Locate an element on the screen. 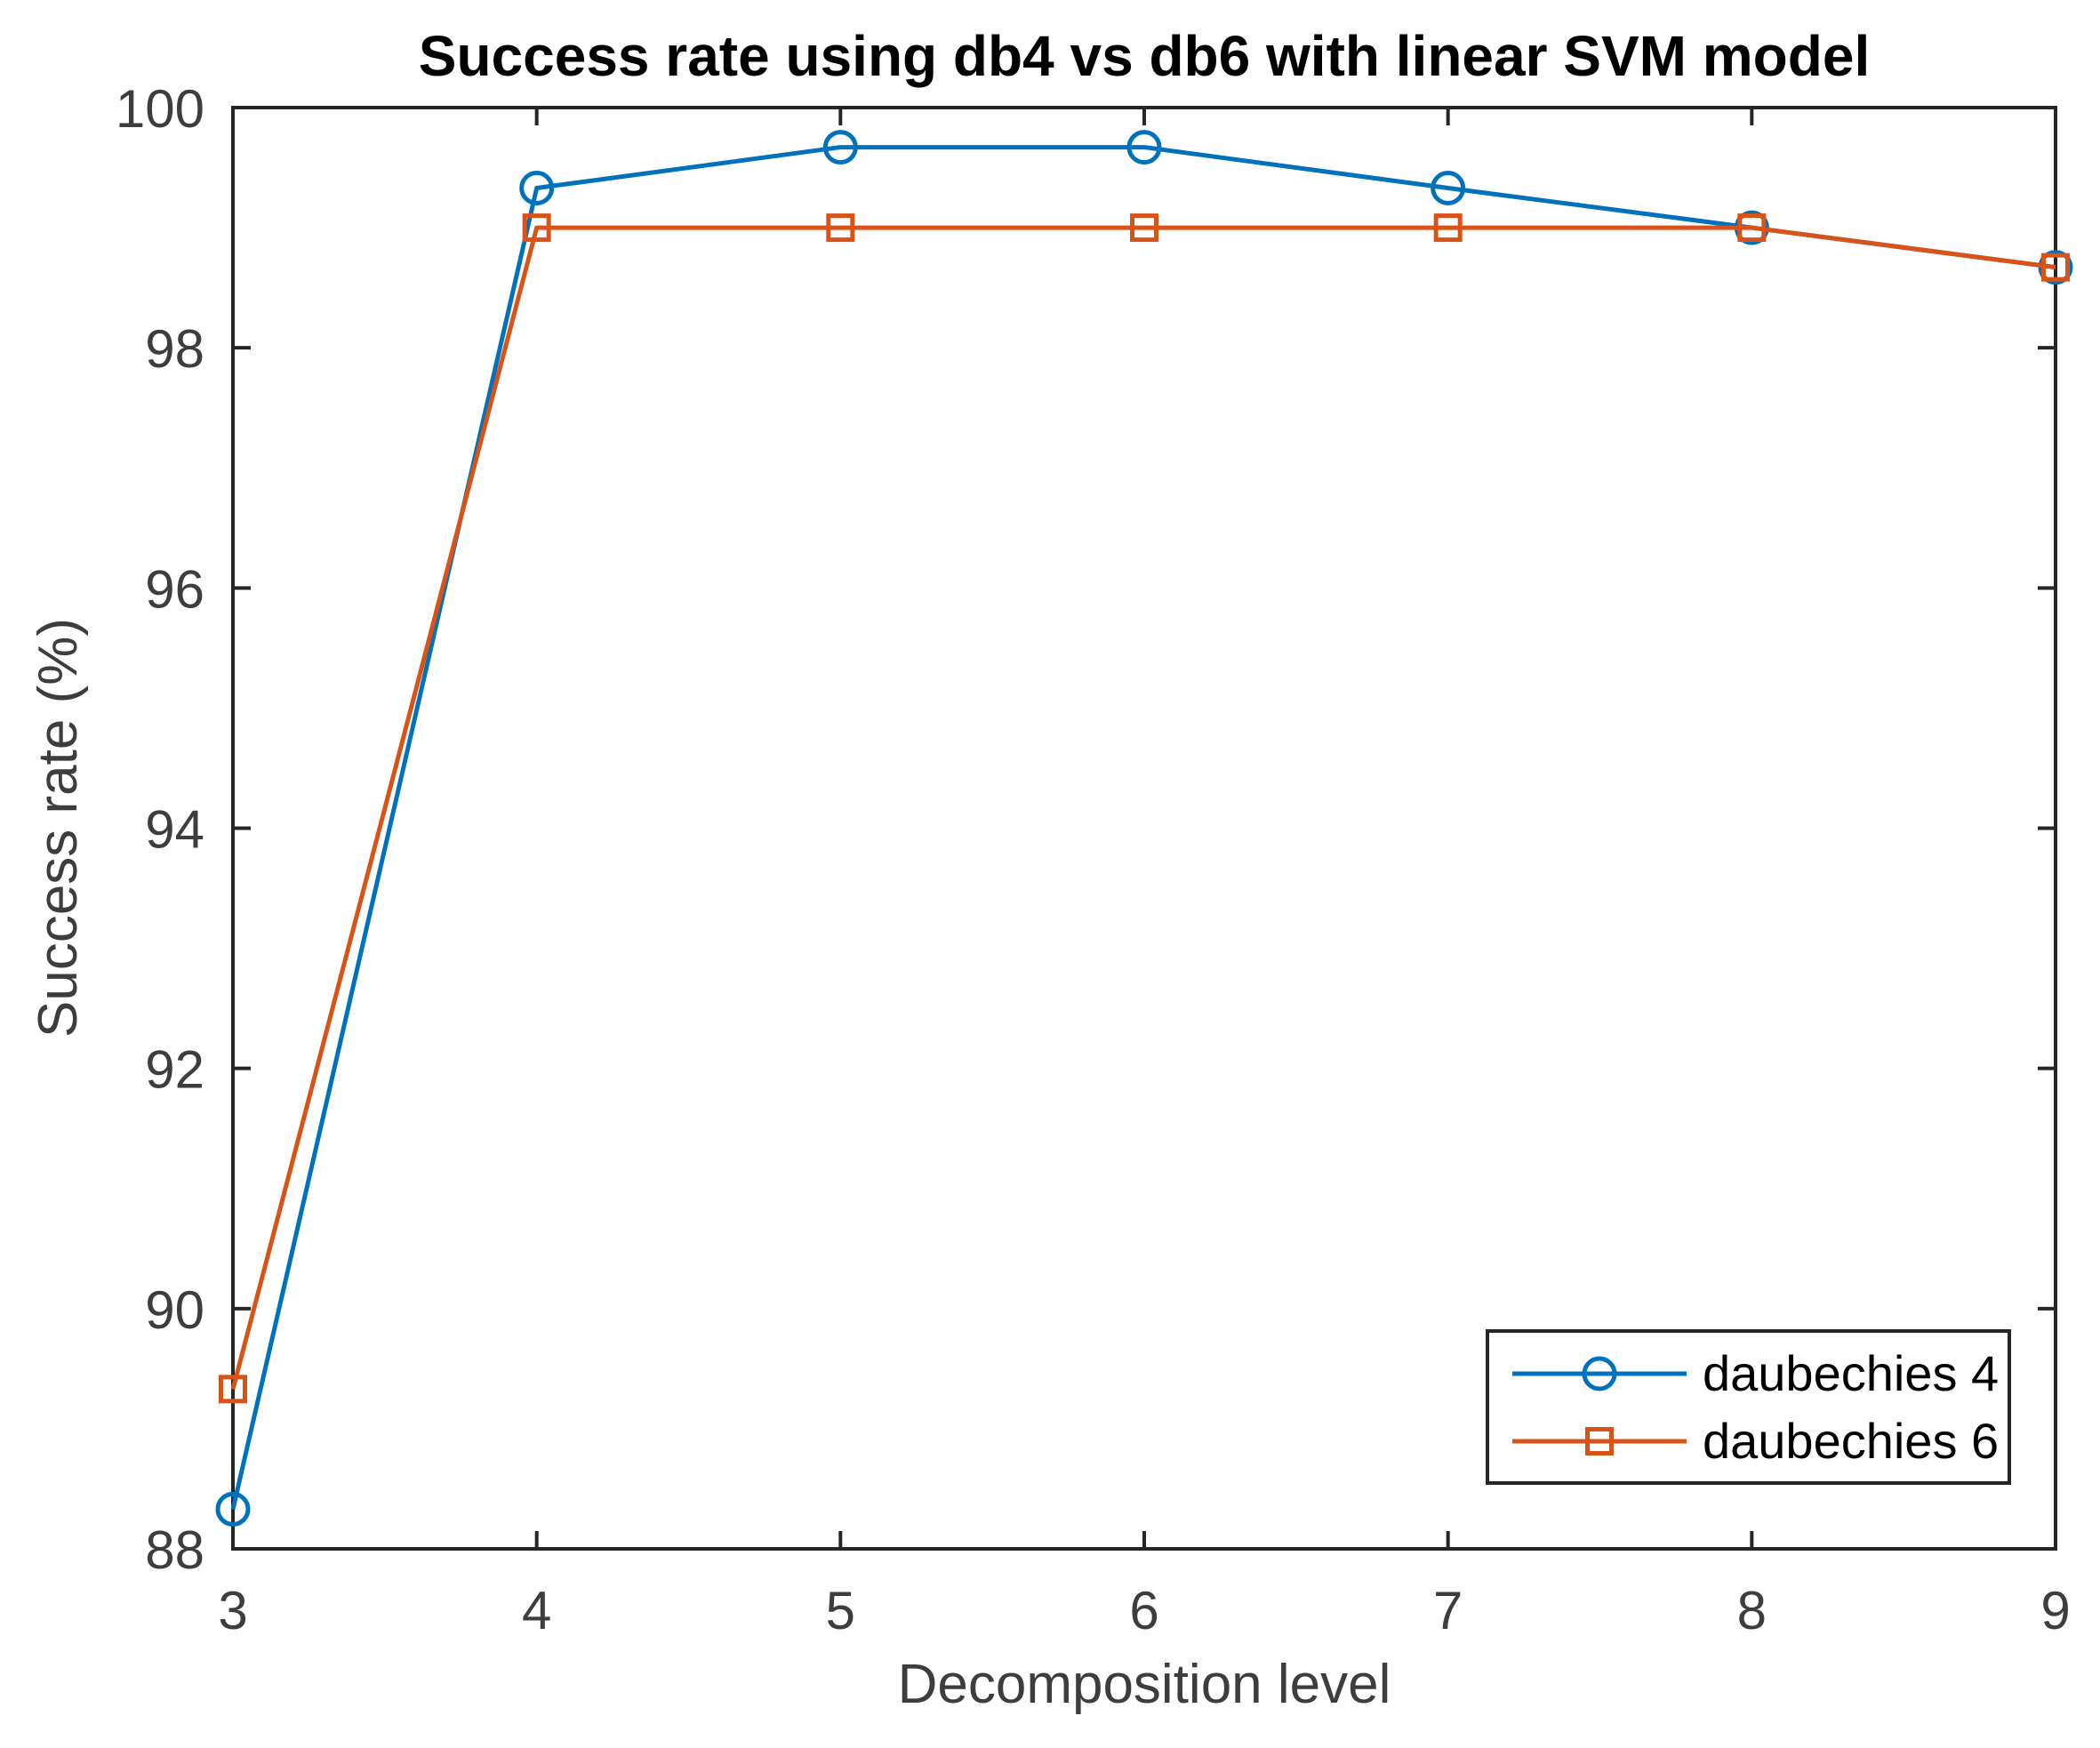 The image size is (2100, 1748). x-tick-label: 4 is located at coordinates (536, 1611).